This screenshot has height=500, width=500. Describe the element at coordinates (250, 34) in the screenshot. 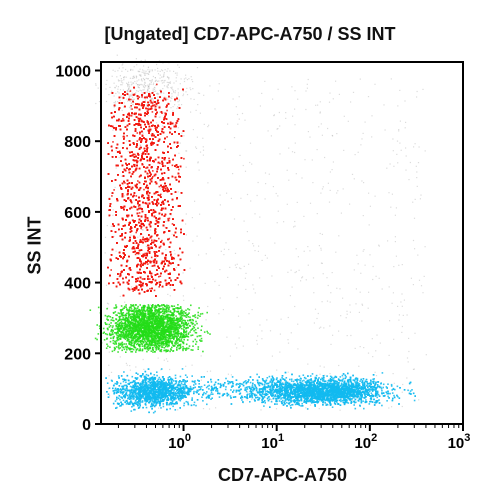

I see `chart-title: [Ungated] CD7-APC-A750 / SS INT` at that location.